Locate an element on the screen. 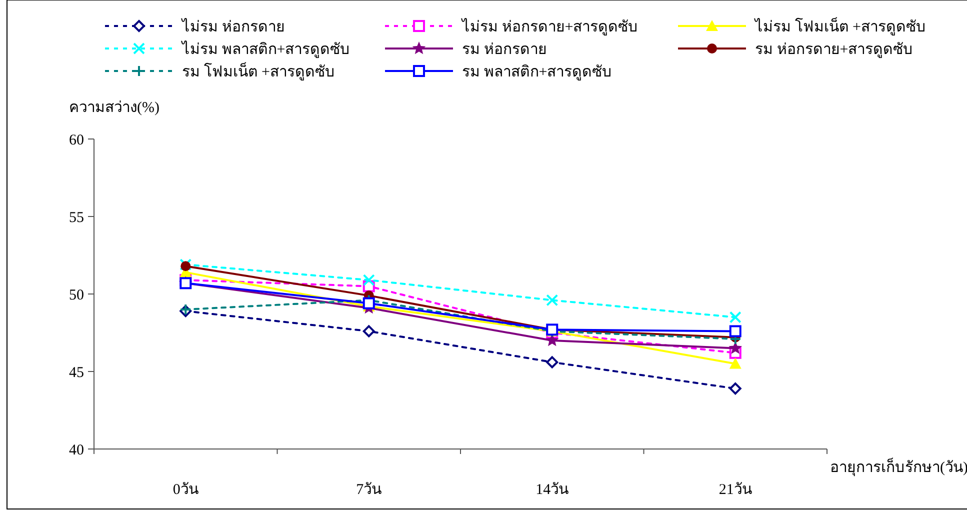  y-tick-label: 50 is located at coordinates (76, 295).